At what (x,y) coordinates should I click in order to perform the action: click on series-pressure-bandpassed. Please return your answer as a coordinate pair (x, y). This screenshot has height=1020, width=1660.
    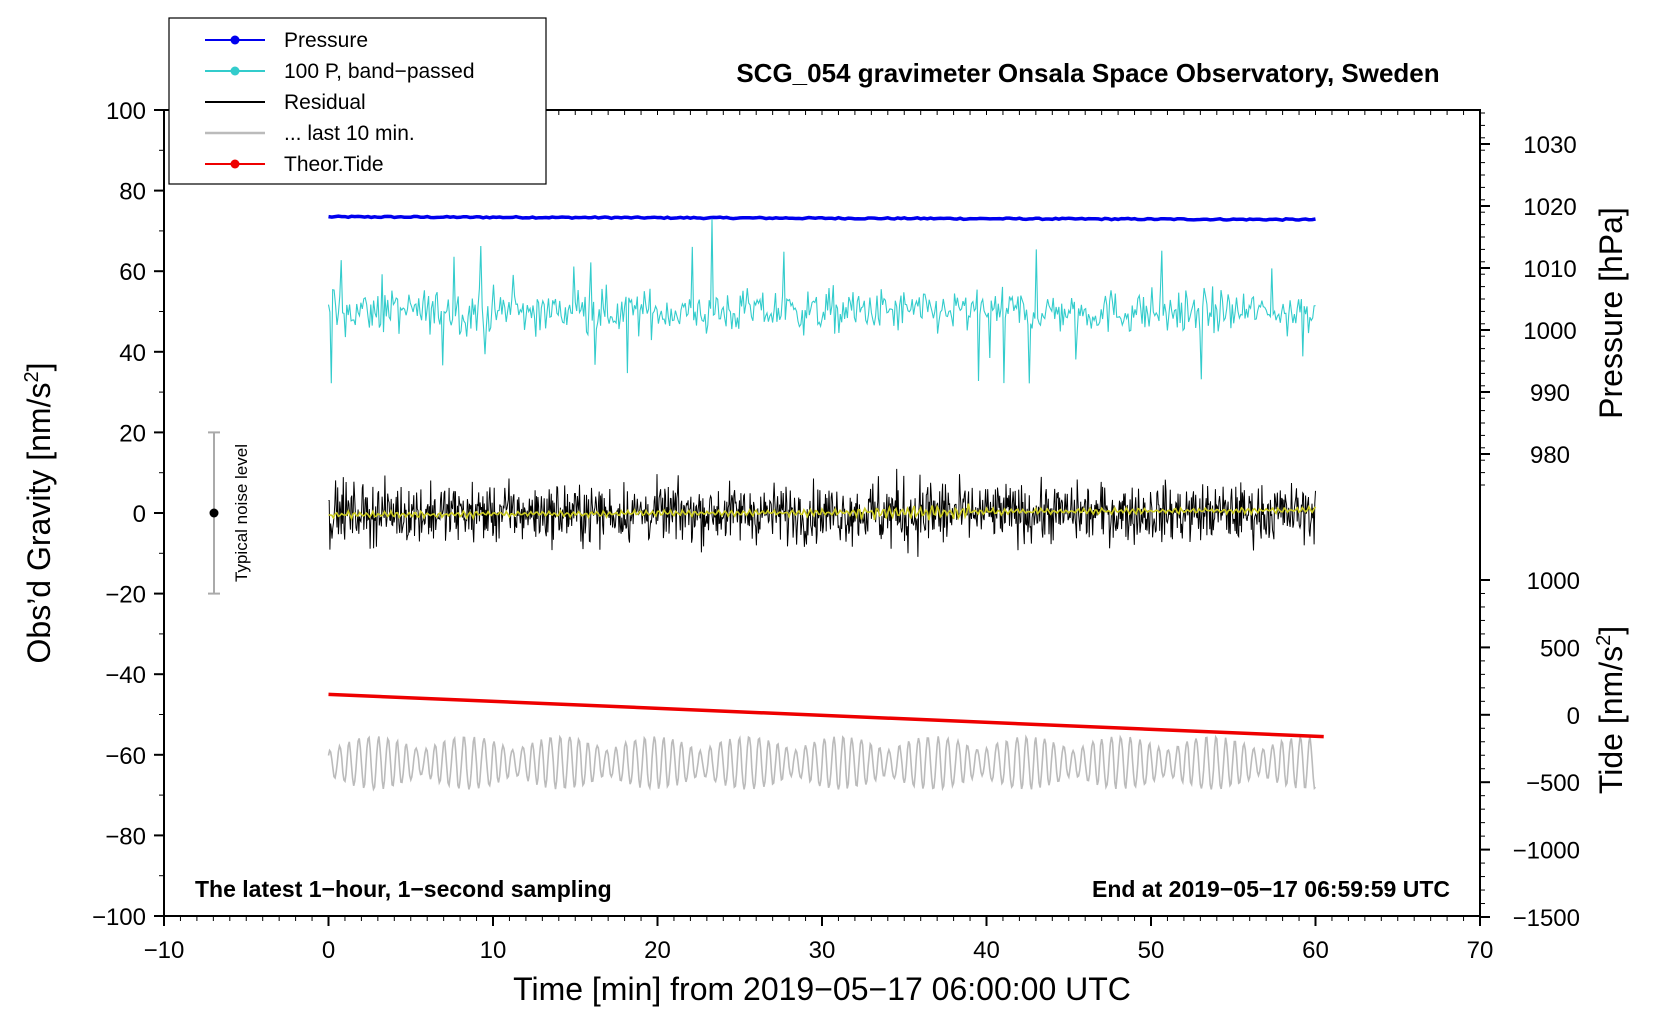
    Looking at the image, I should click on (821, 301).